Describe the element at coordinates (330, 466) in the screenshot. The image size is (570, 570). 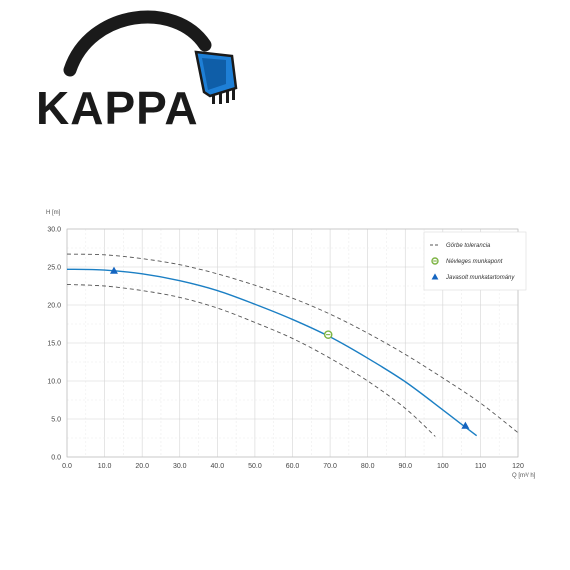
I see `x-tick-label: 70.0` at that location.